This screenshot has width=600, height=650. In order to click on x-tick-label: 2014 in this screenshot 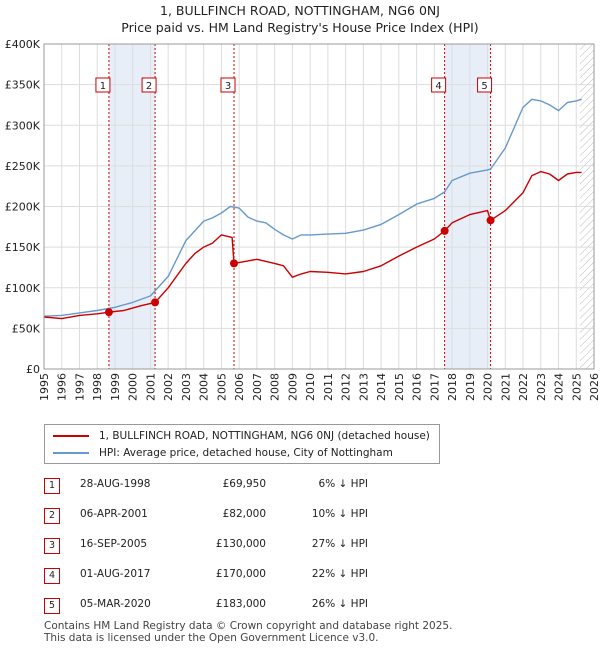, I will do `click(381, 387)`.